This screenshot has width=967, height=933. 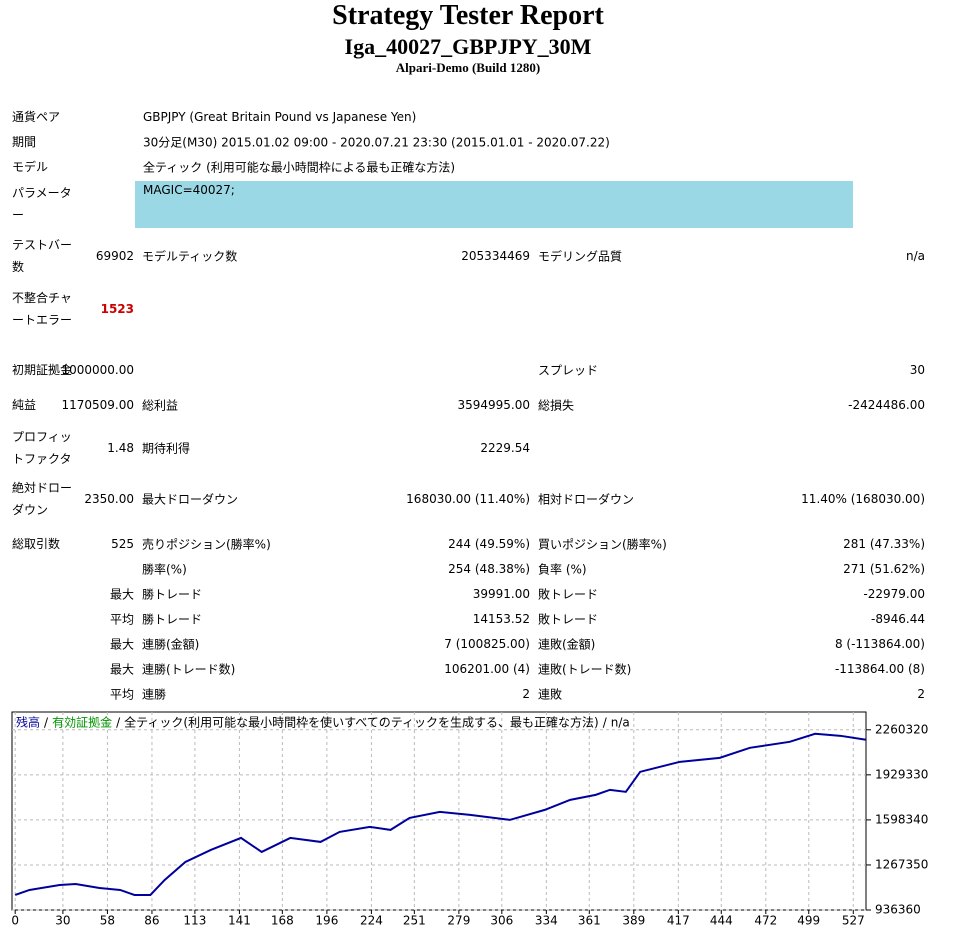 I want to click on cell-value: 525, so click(x=122, y=544).